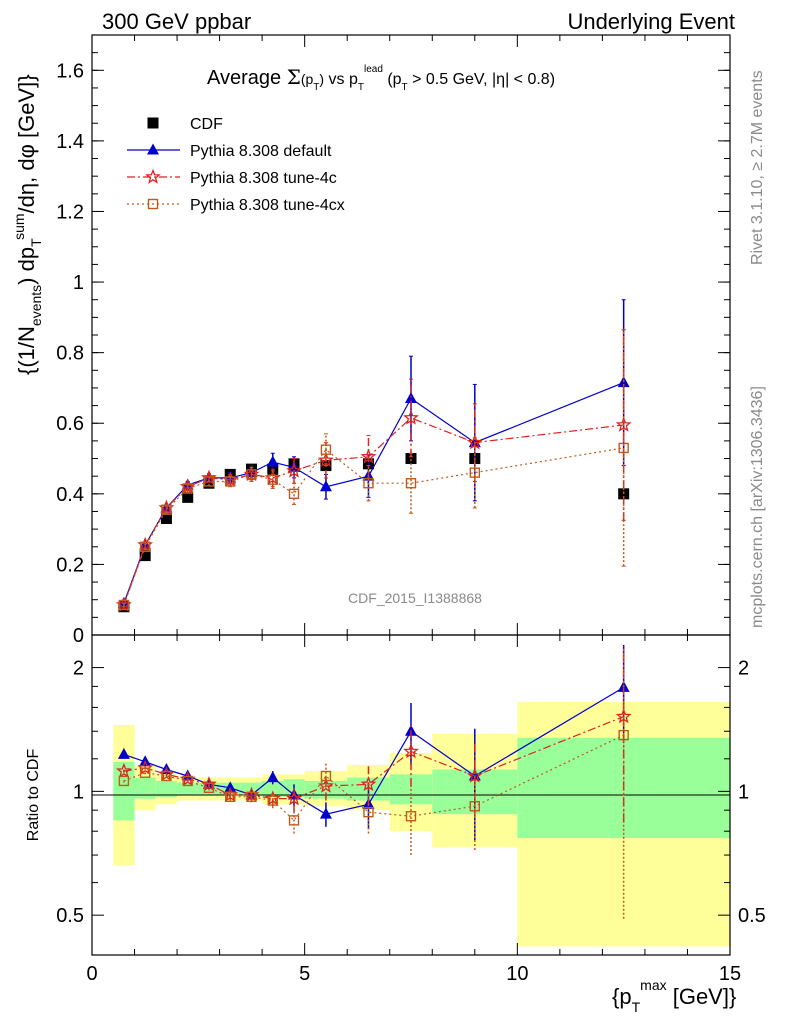  Describe the element at coordinates (415, 598) in the screenshot. I see `analysis-id: CDF_2015_I1388868` at that location.